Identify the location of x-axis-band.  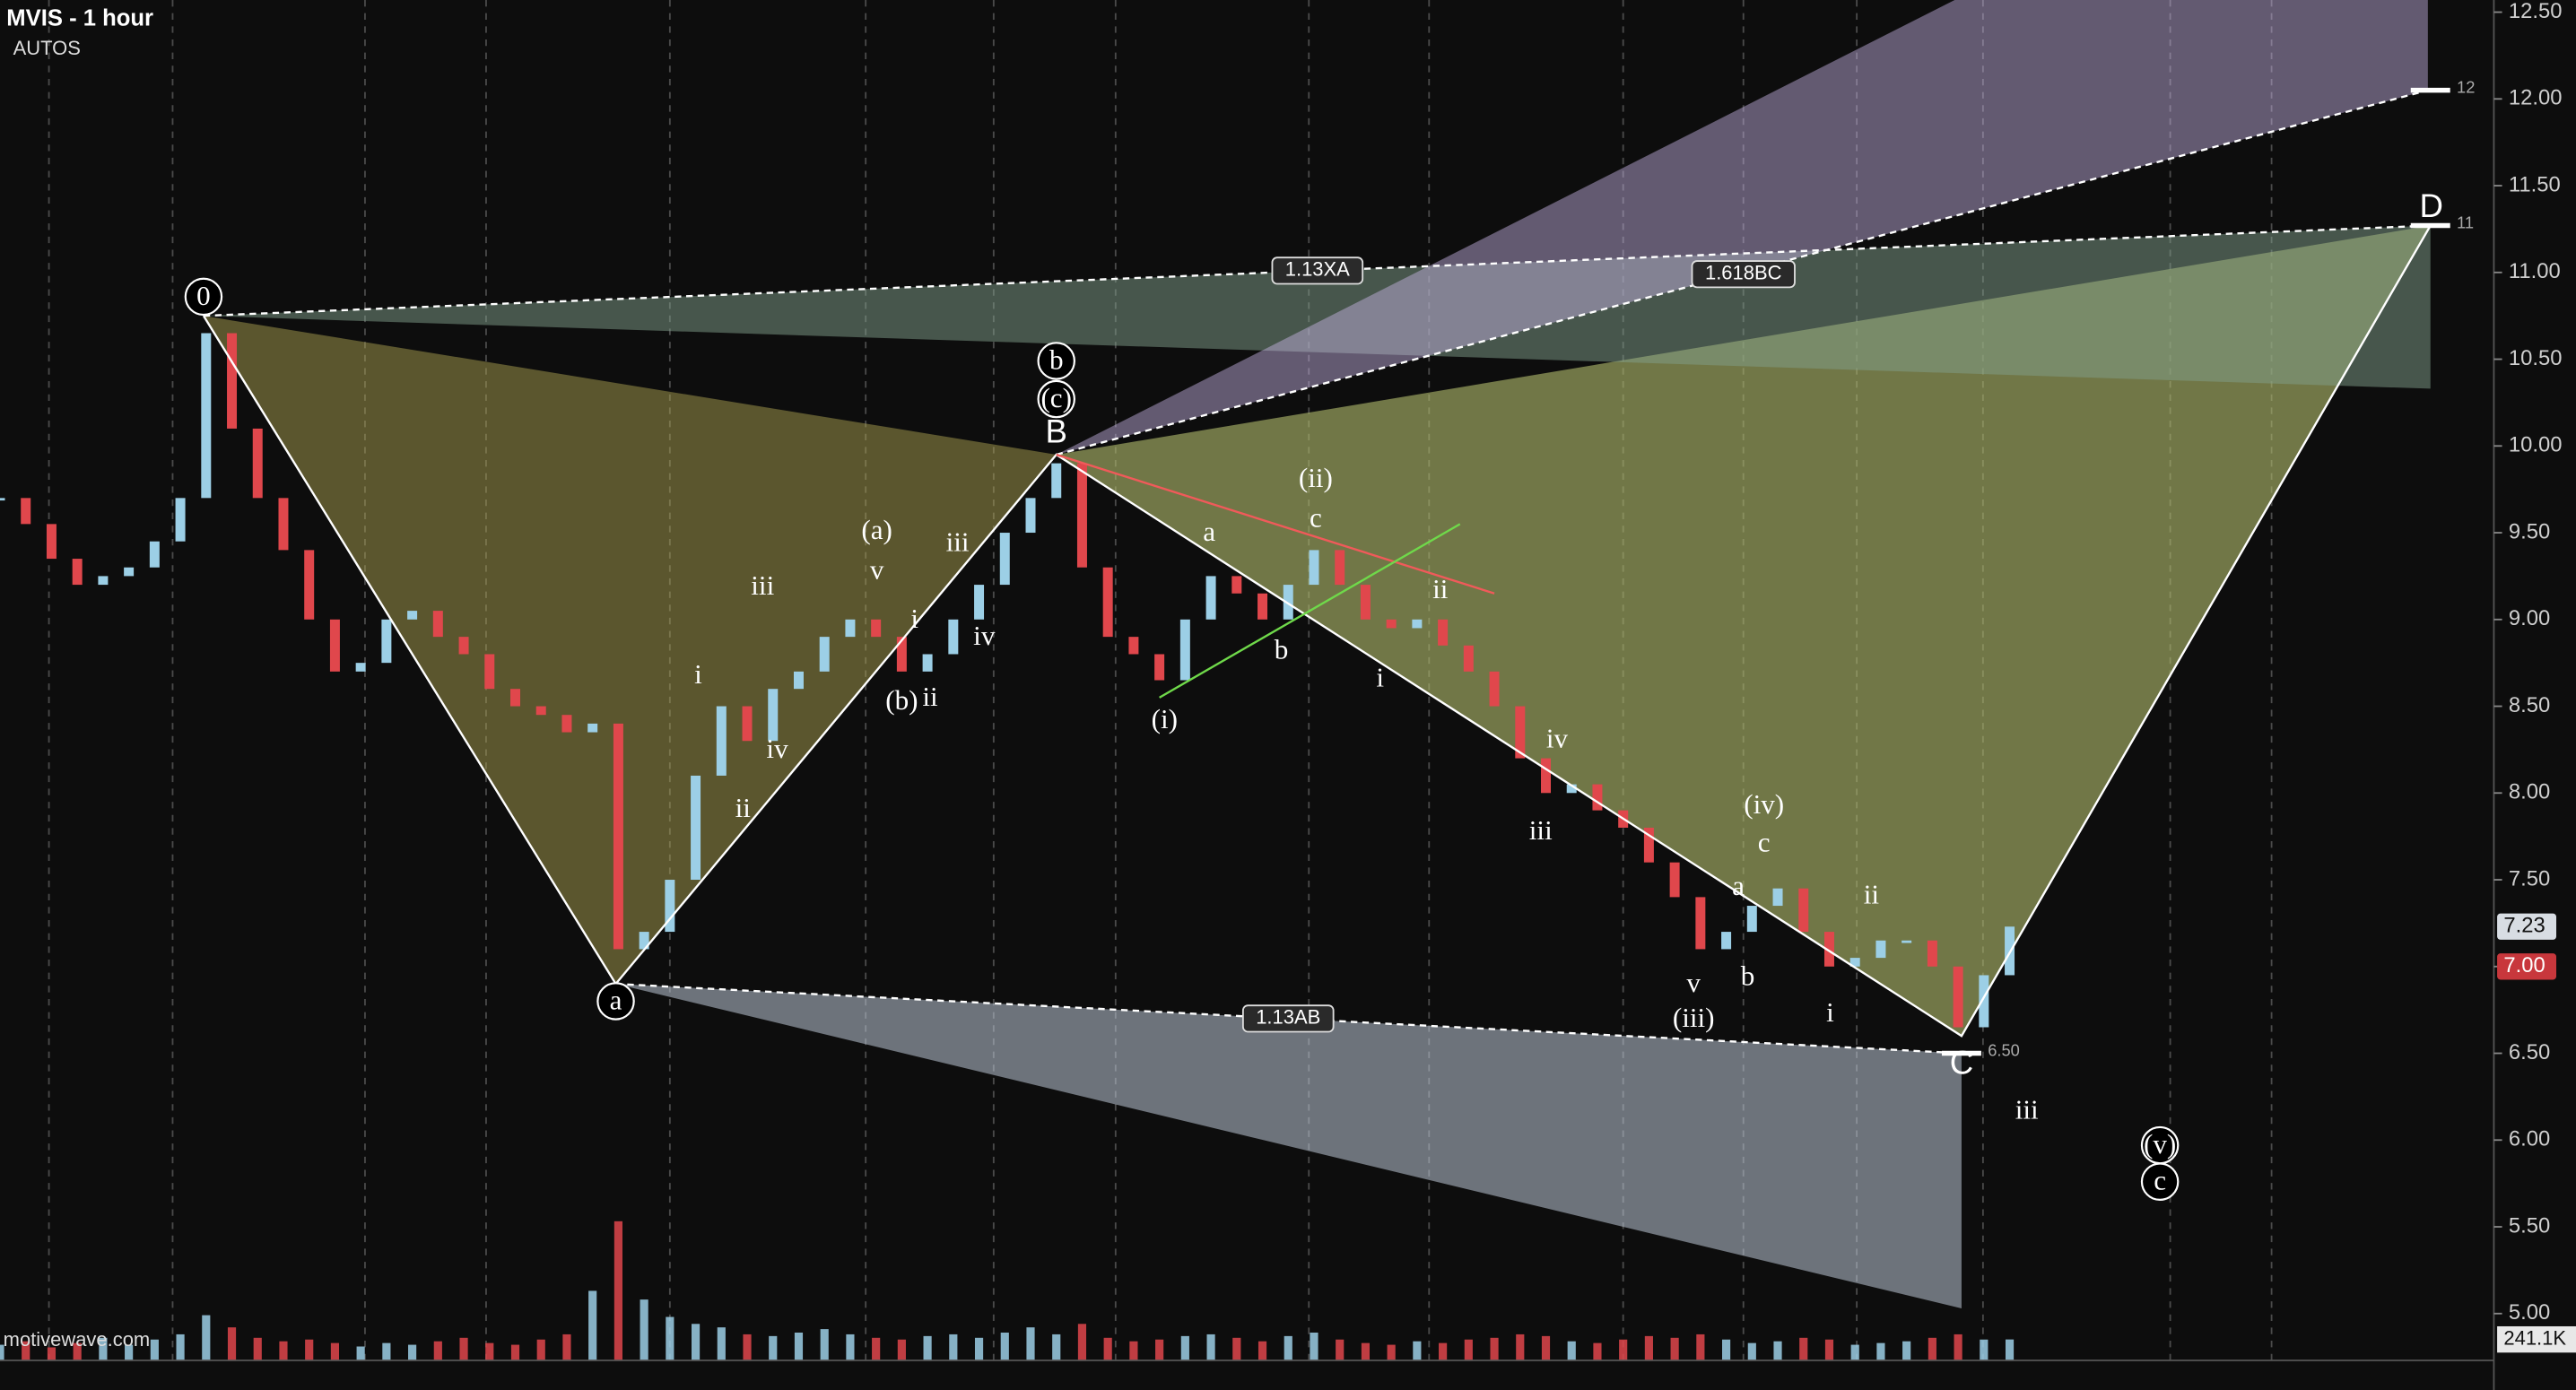
(1288, 1375).